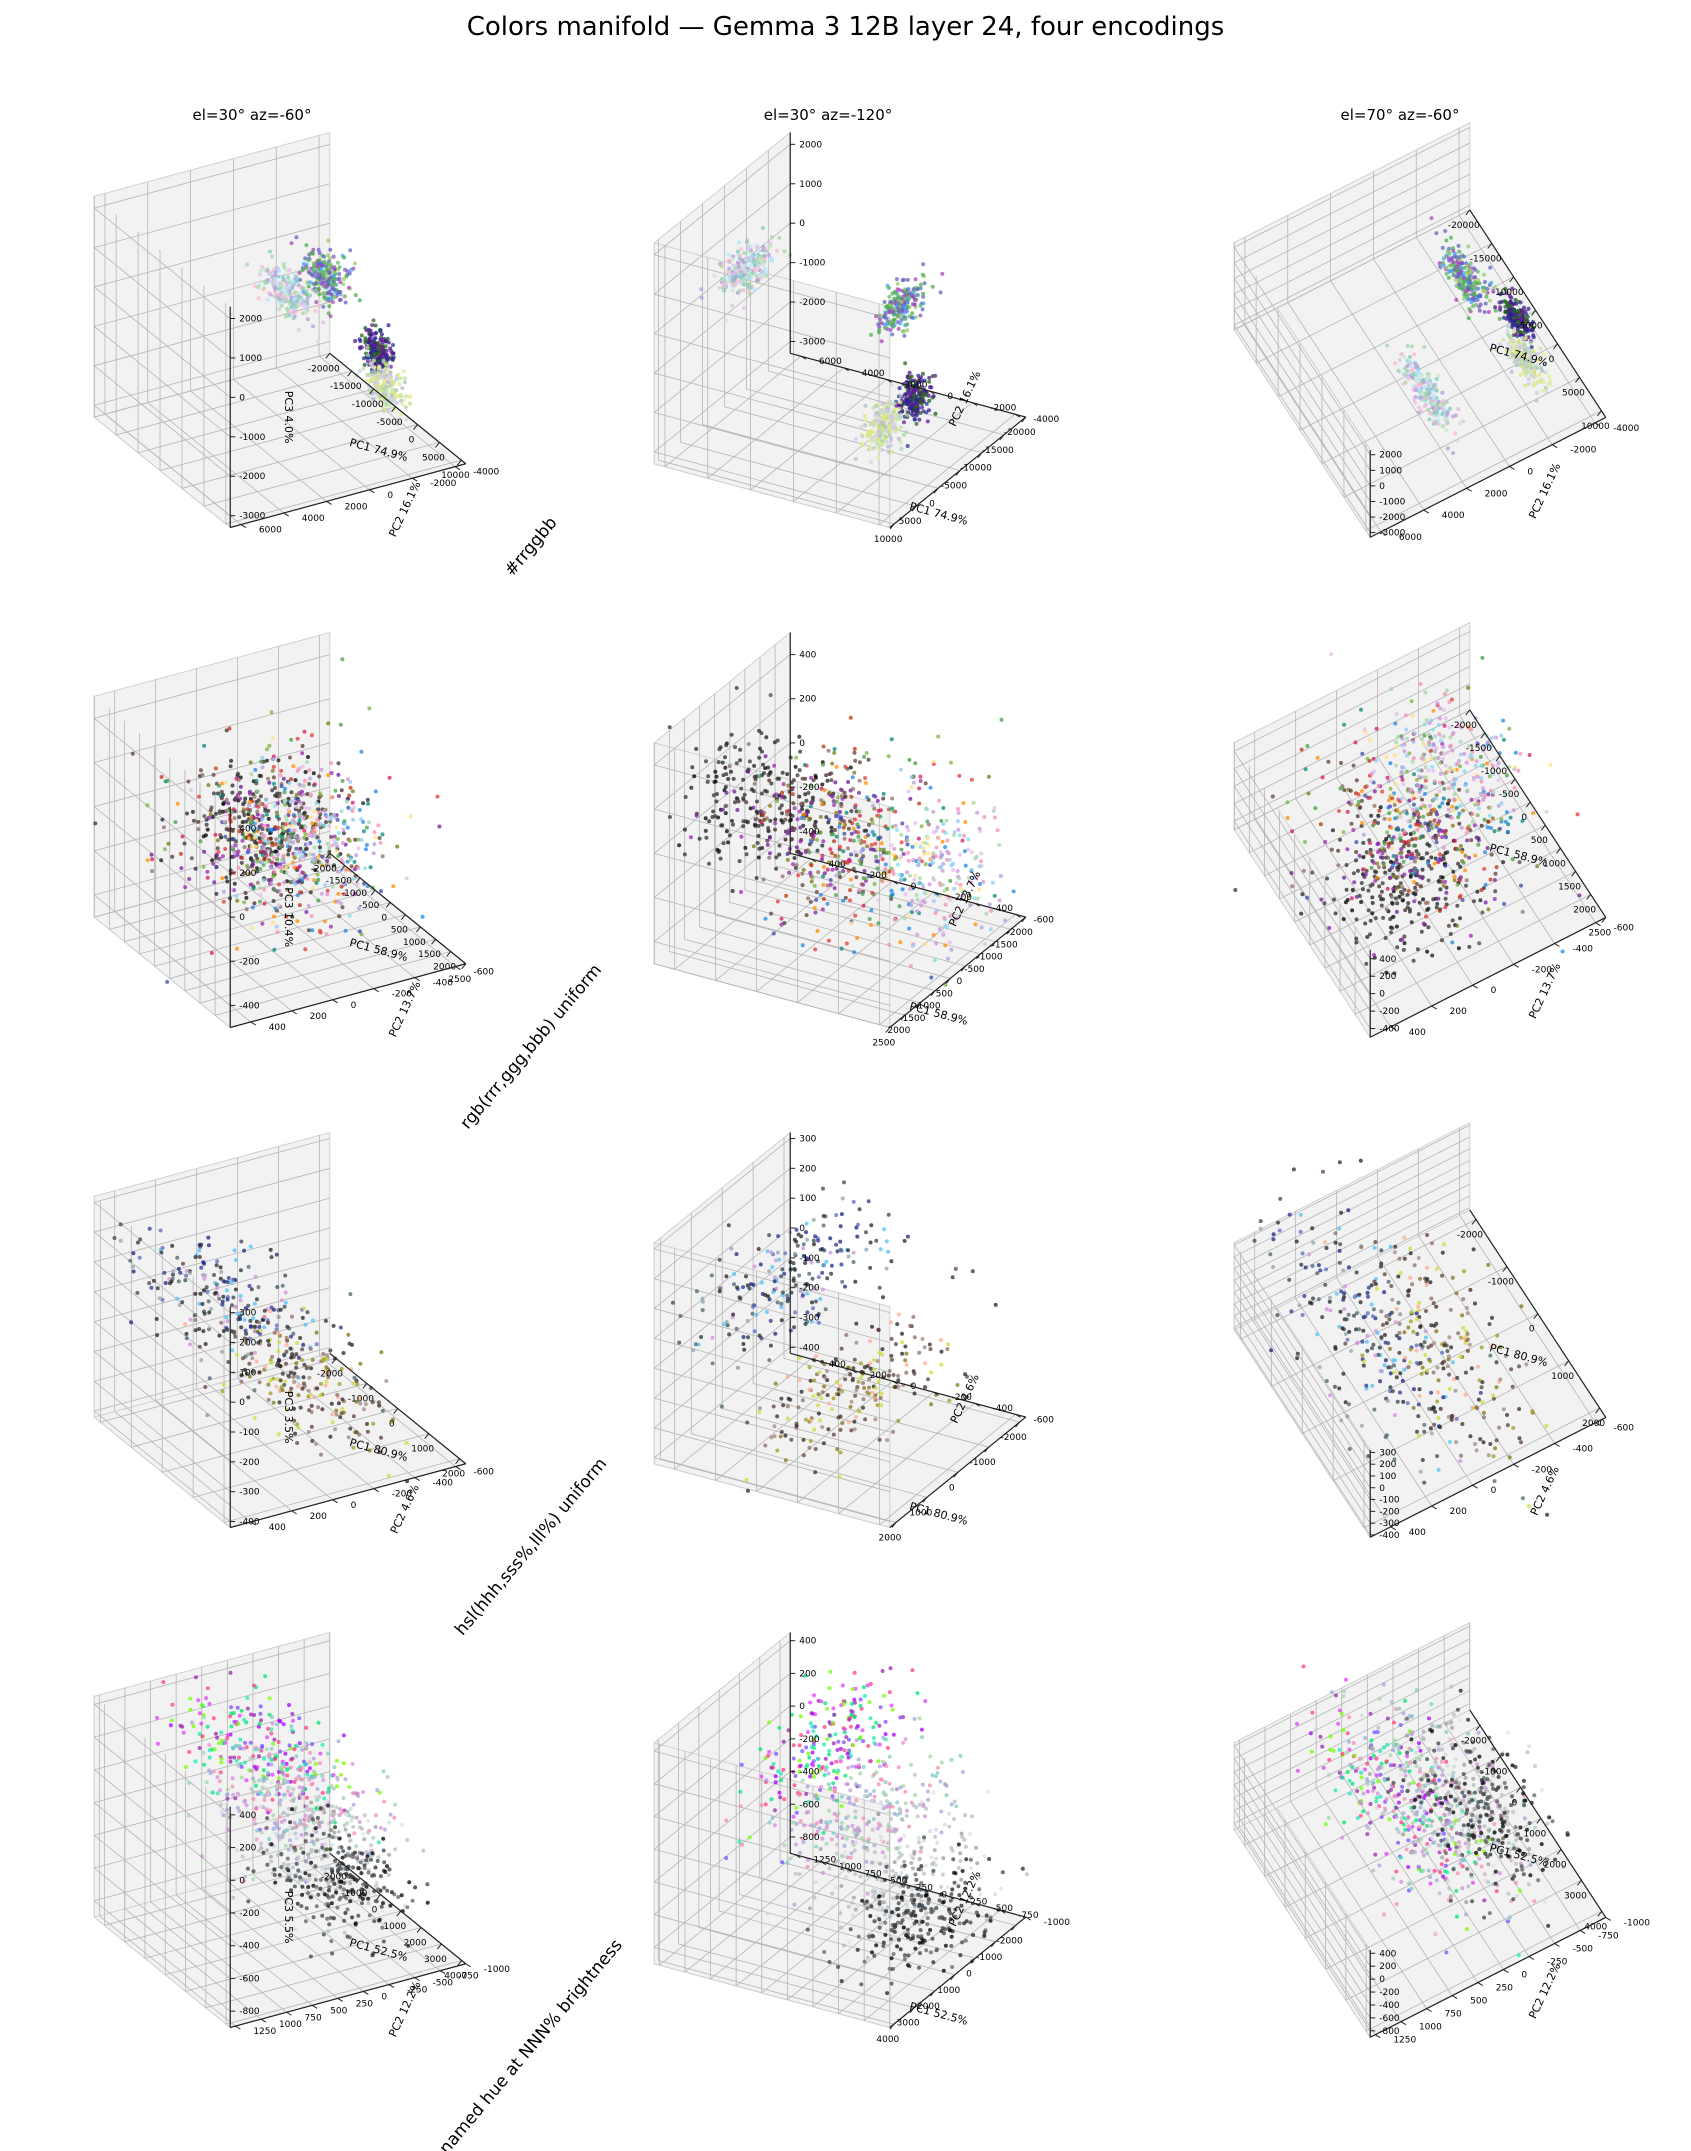 Image resolution: width=1691 pixels, height=2151 pixels. What do you see at coordinates (339, 882) in the screenshot?
I see `x-tick-label: -1500` at bounding box center [339, 882].